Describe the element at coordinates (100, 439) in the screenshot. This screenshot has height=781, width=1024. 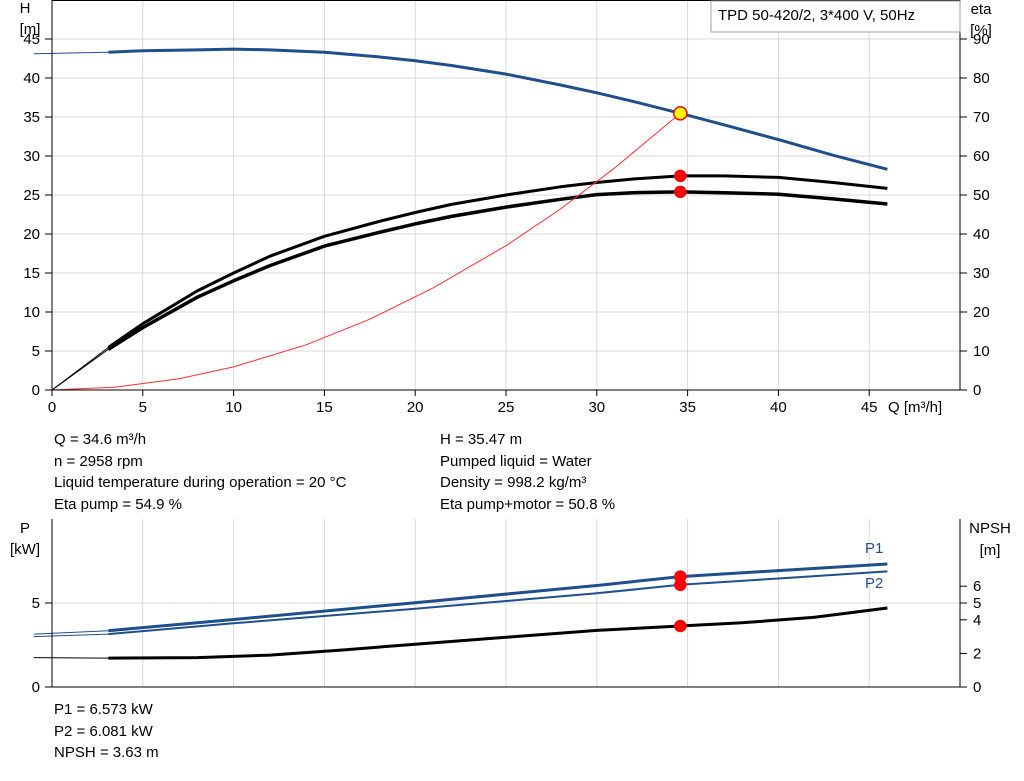
I see `flow-value: Q = 34.6 m³/h` at that location.